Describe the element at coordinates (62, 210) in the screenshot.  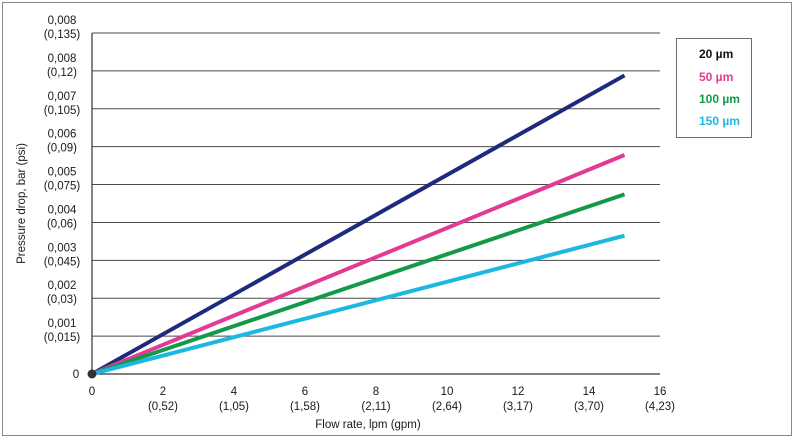
I see `y-tick-label: 0,004` at that location.